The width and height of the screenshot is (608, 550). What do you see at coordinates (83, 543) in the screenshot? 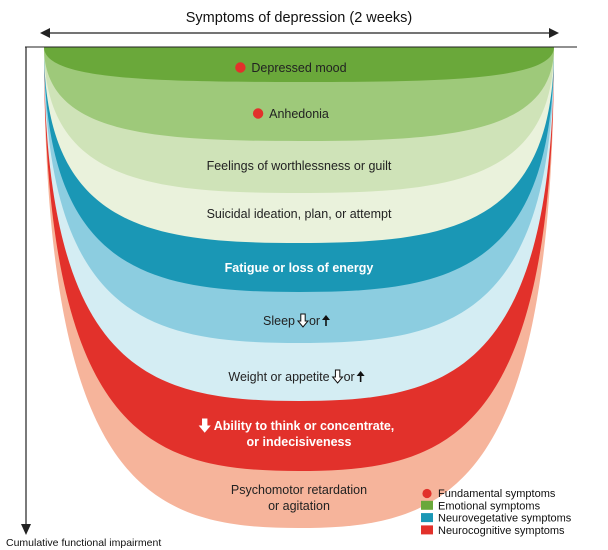
I see `axis-label: Cumulative functional impairment` at bounding box center [83, 543].